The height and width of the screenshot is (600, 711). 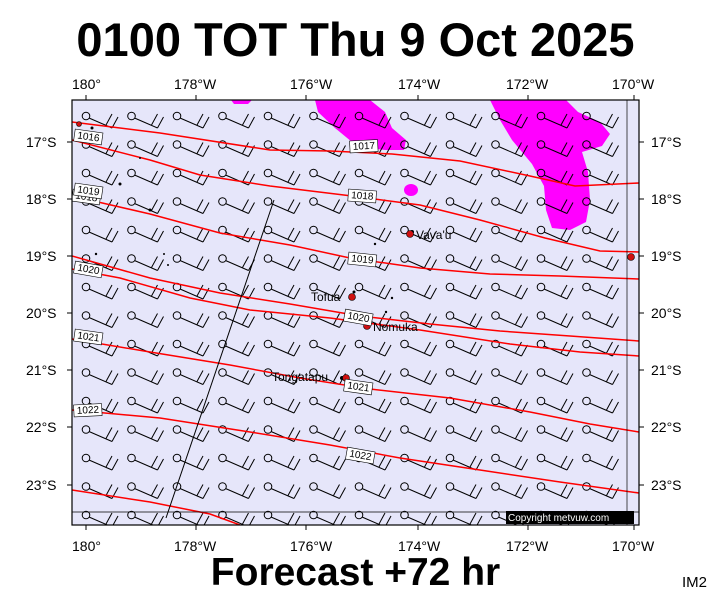 I want to click on isobar-label: 1021, so click(x=359, y=387).